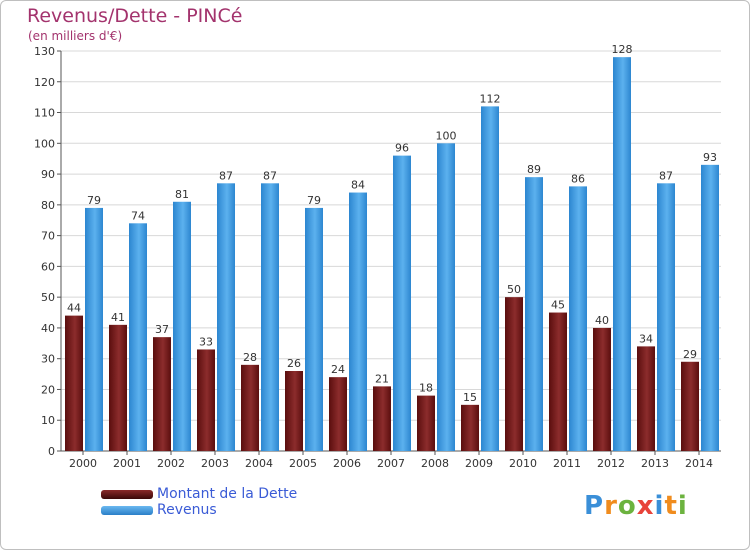 The height and width of the screenshot is (550, 750). I want to click on x-tick-label: 2007, so click(391, 463).